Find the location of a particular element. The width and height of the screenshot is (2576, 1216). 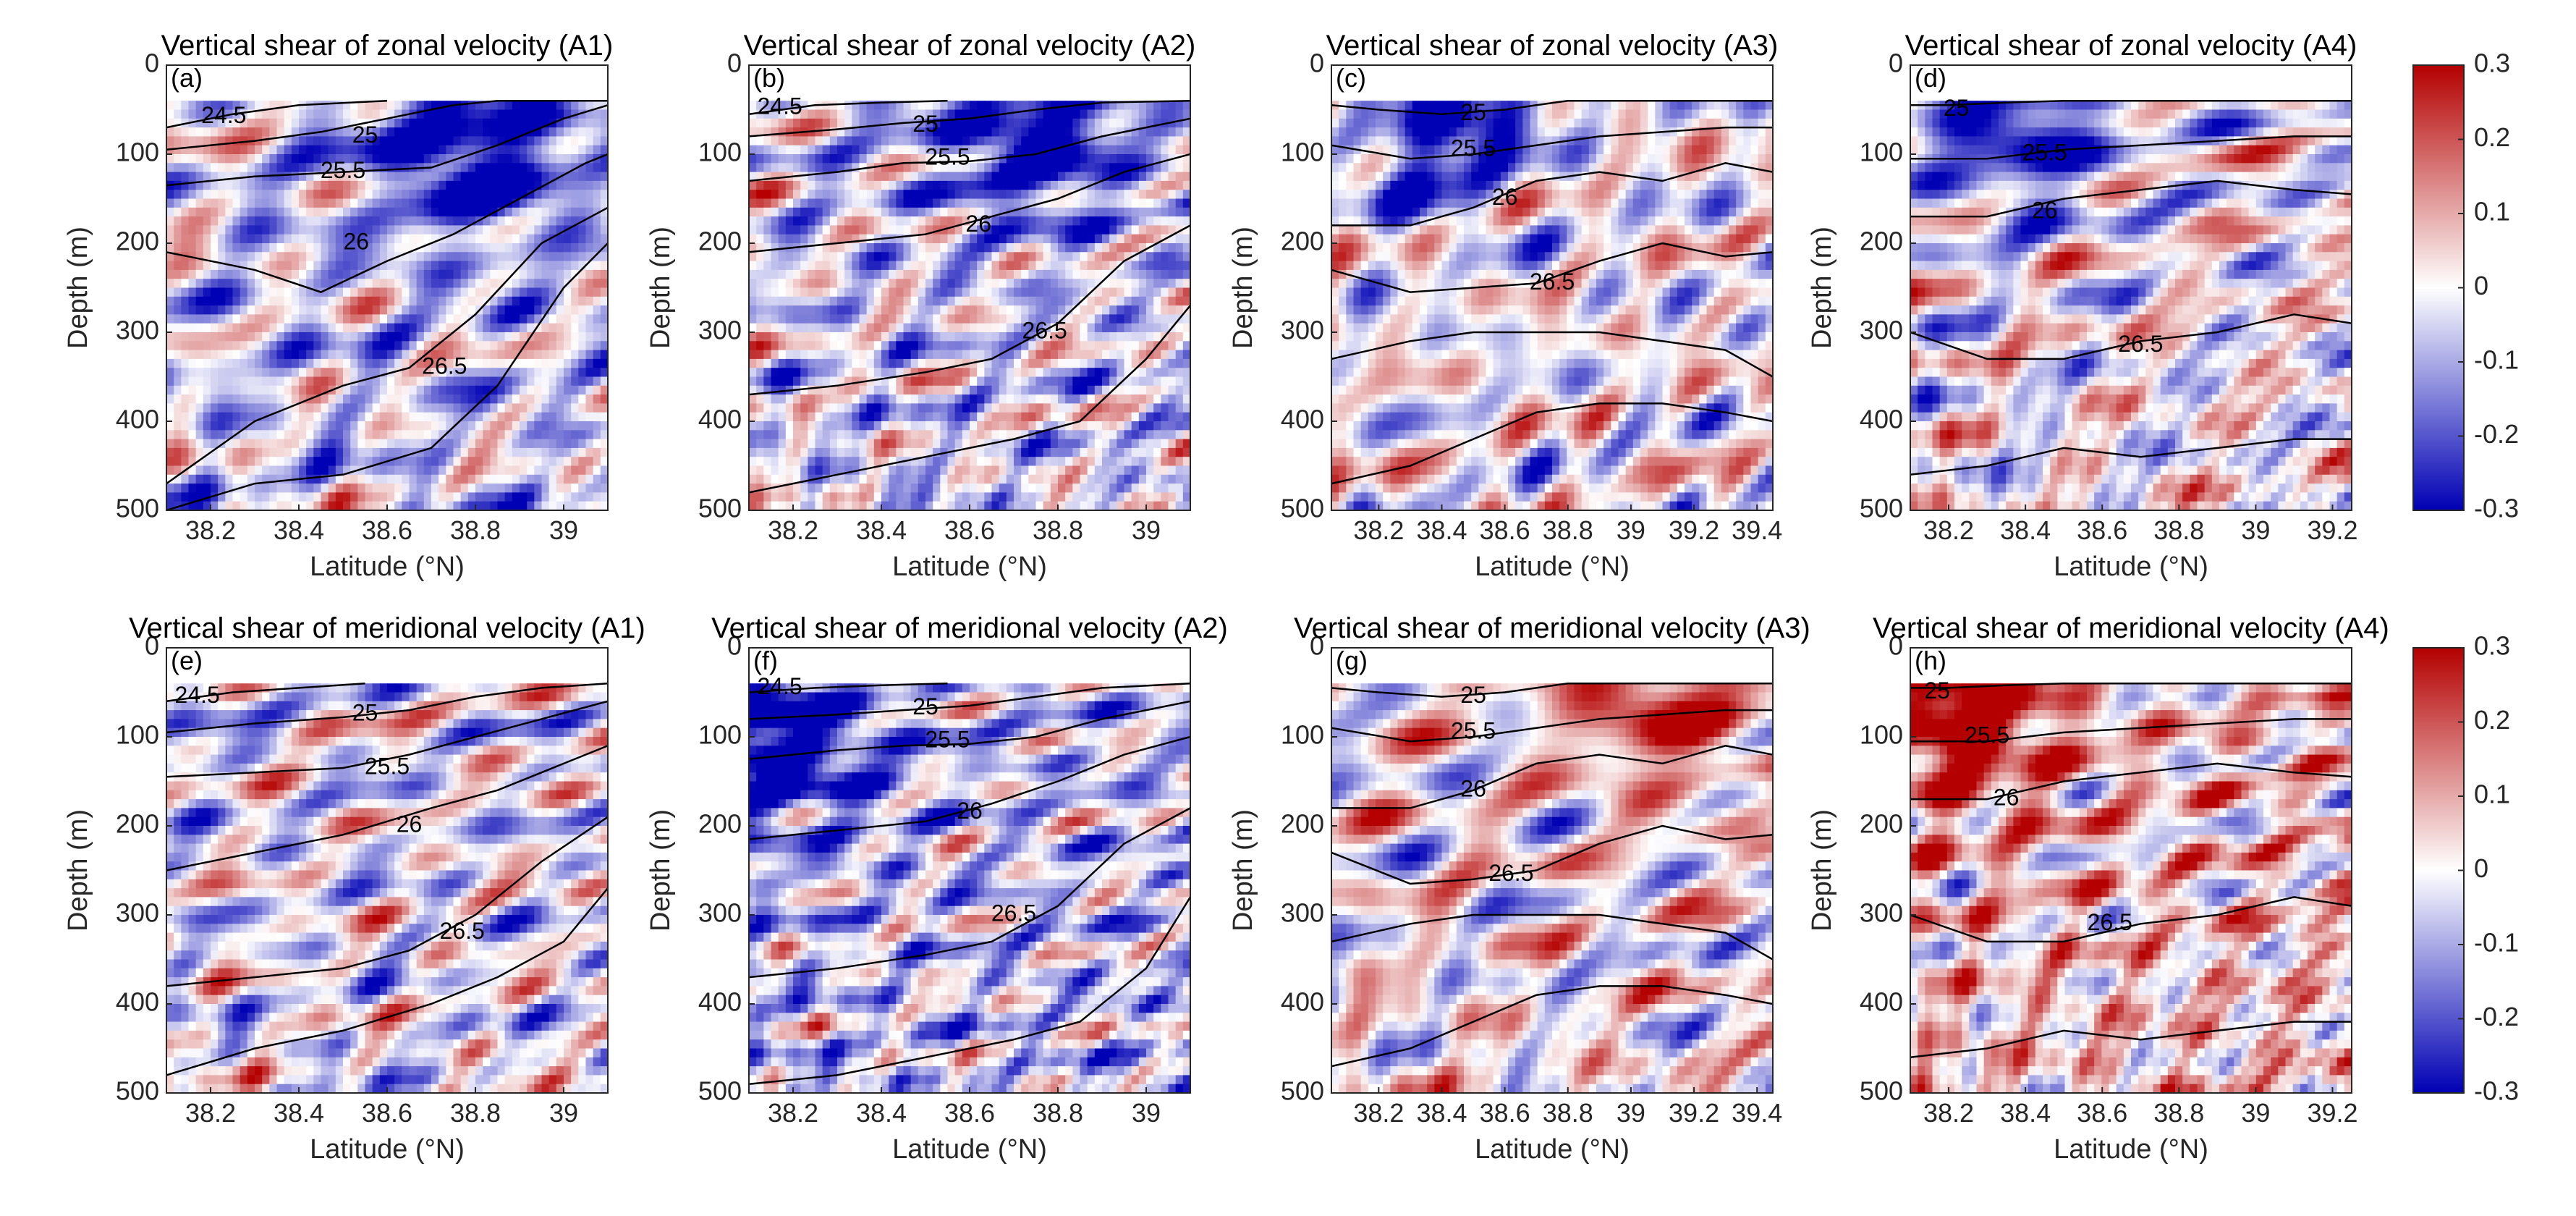

x-tick-label: 39 is located at coordinates (563, 530).